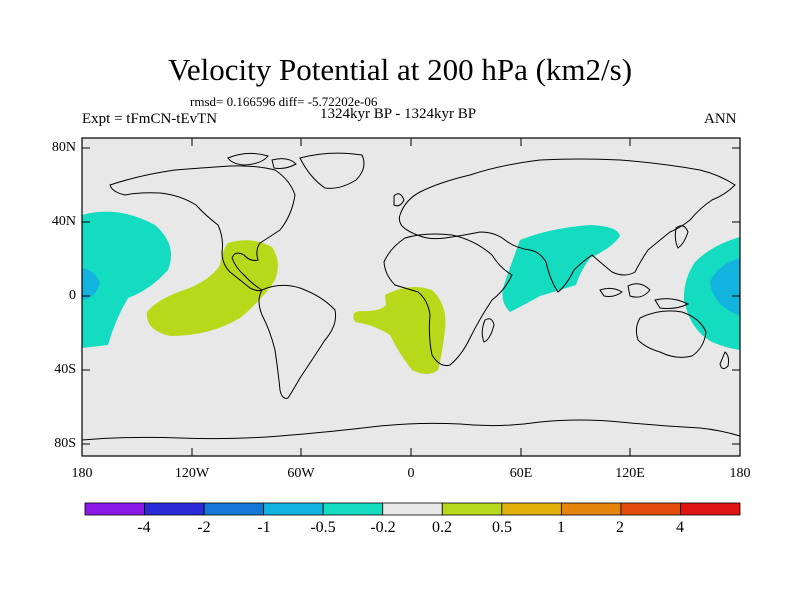 This screenshot has width=800, height=600. I want to click on lon-label-180-east: 180, so click(740, 473).